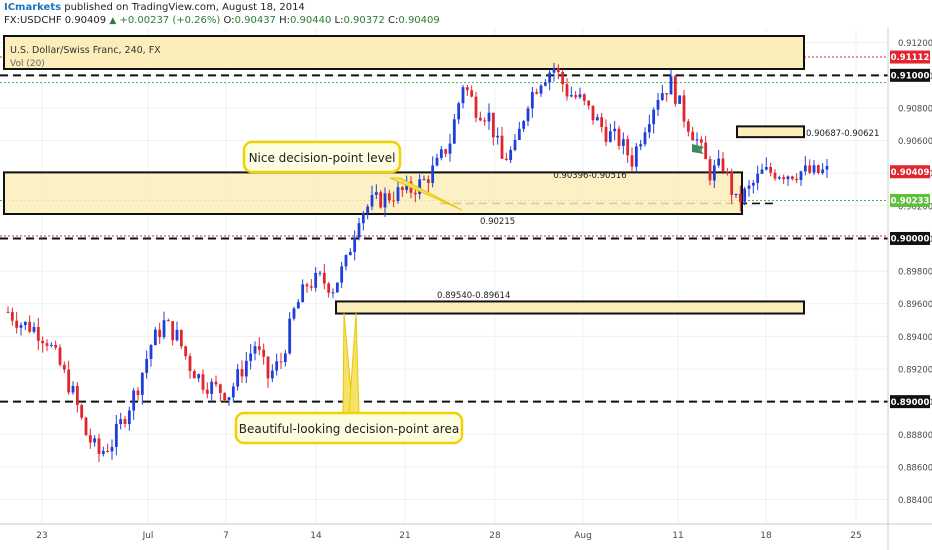  I want to click on symbol-label: FX:USDCHF, so click(33, 20).